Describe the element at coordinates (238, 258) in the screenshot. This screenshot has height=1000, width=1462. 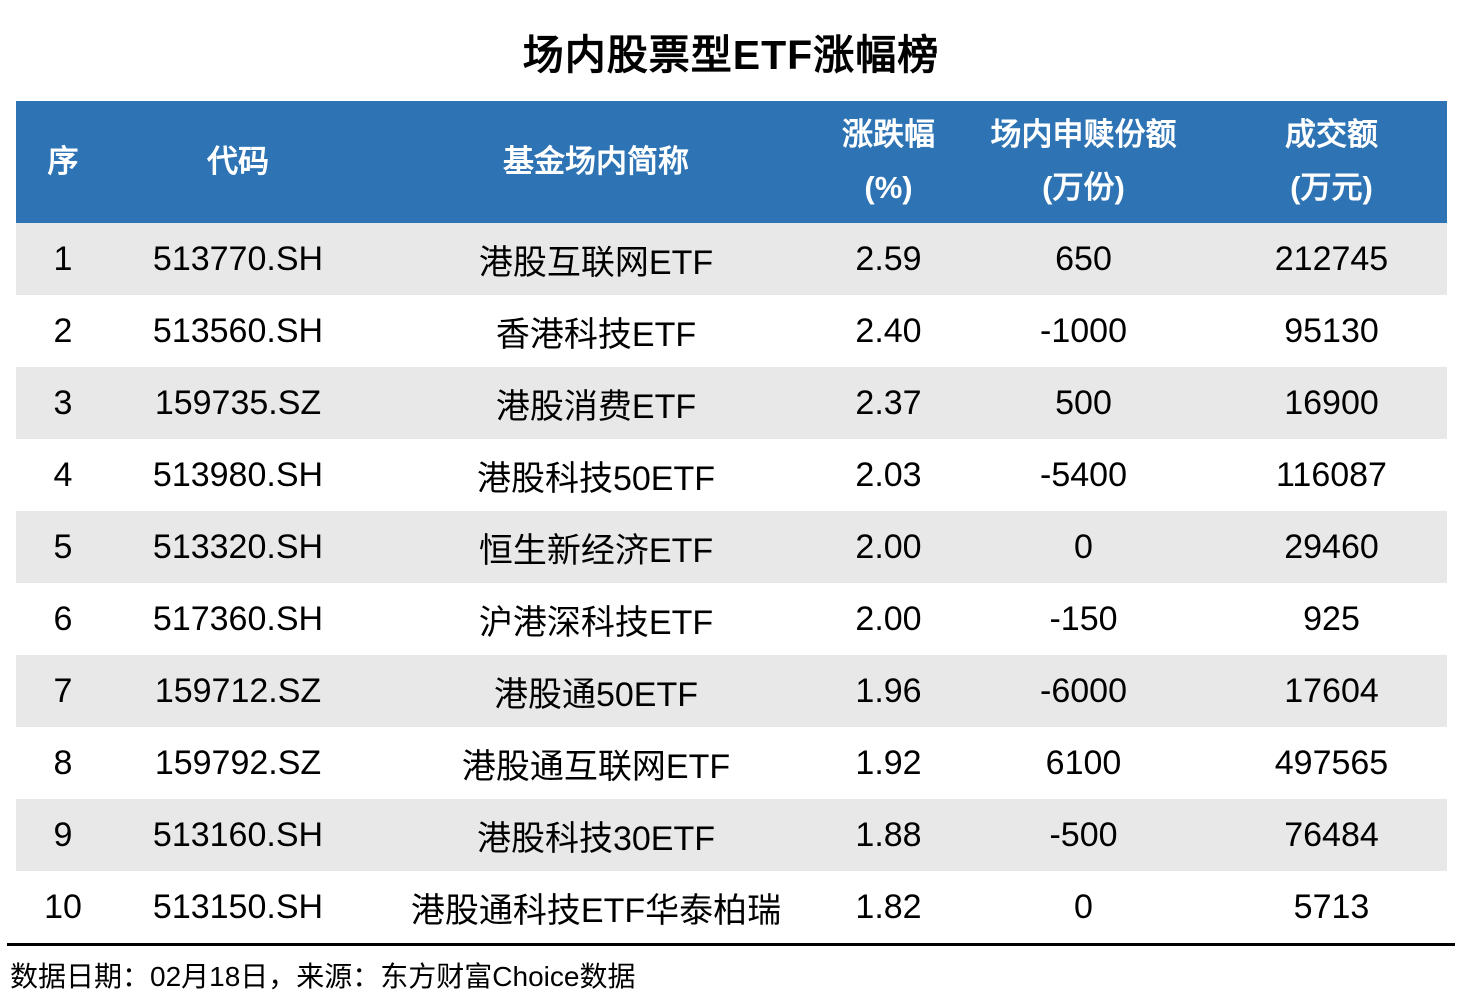
I see `code-cell: 513770.SH` at that location.